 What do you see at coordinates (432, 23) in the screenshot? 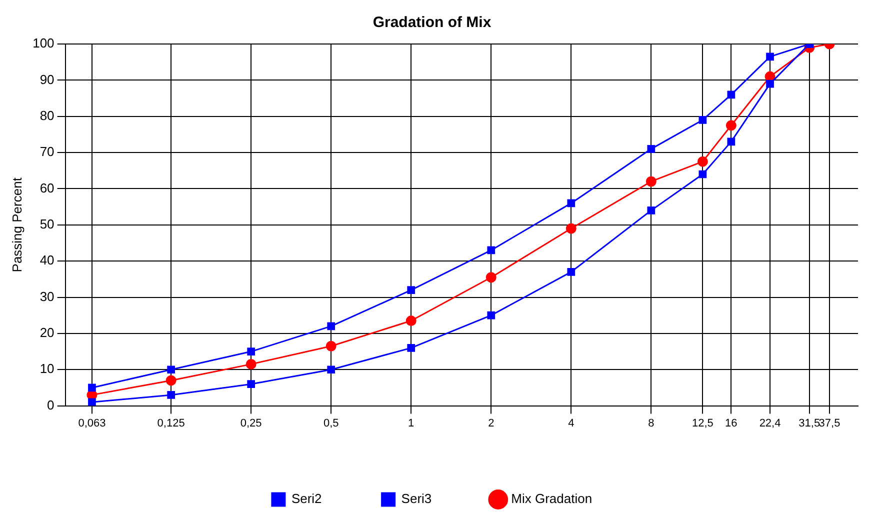
I see `chart-title: Gradation of Mix` at bounding box center [432, 23].